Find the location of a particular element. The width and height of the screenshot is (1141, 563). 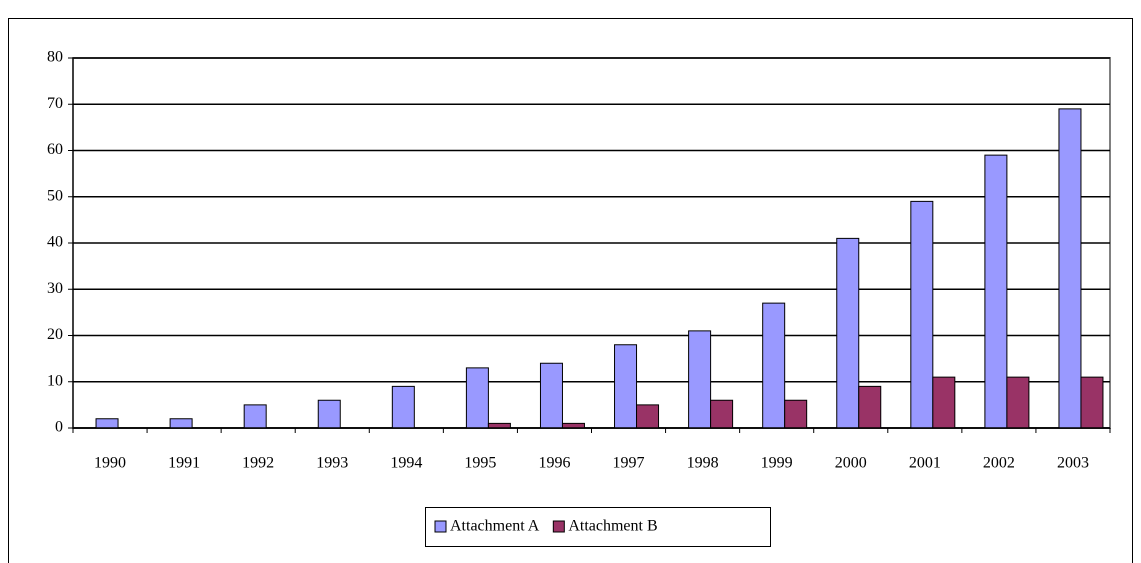

y-tick-label: 40 is located at coordinates (55, 242).